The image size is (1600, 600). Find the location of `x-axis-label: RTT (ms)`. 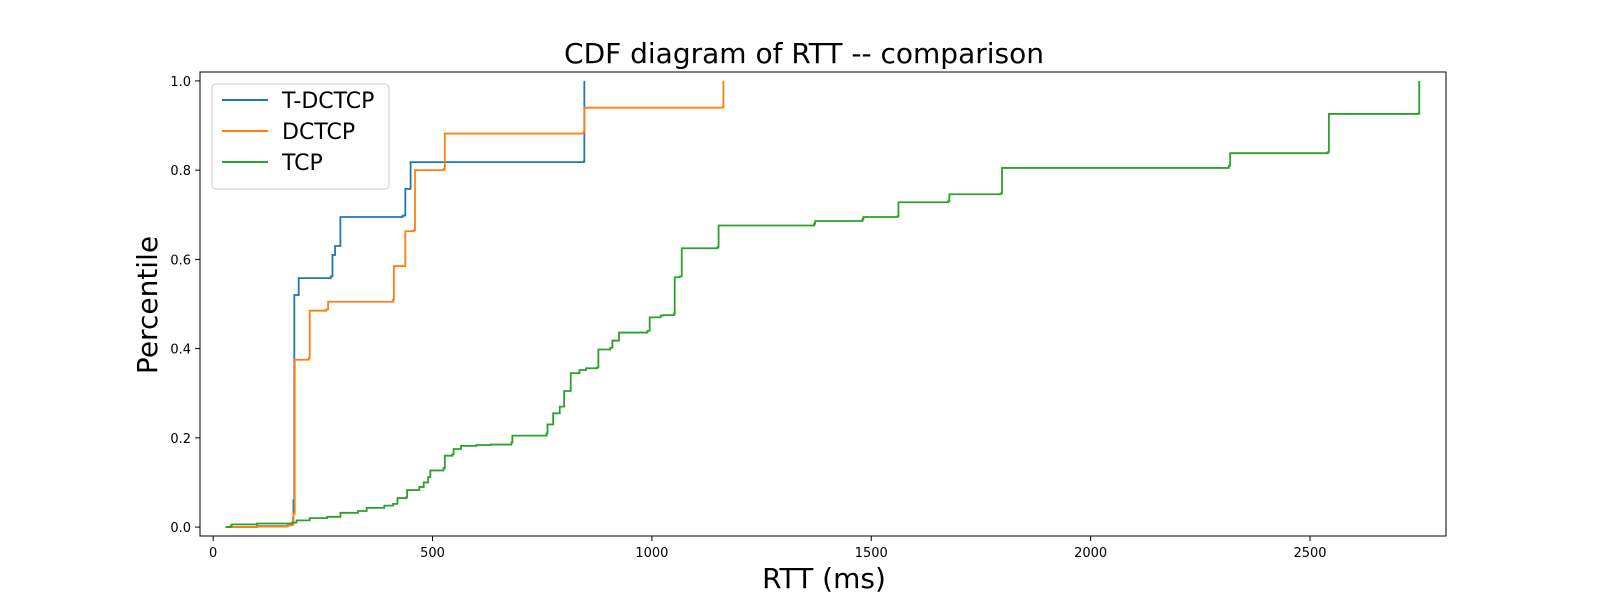

x-axis-label: RTT (ms) is located at coordinates (824, 578).